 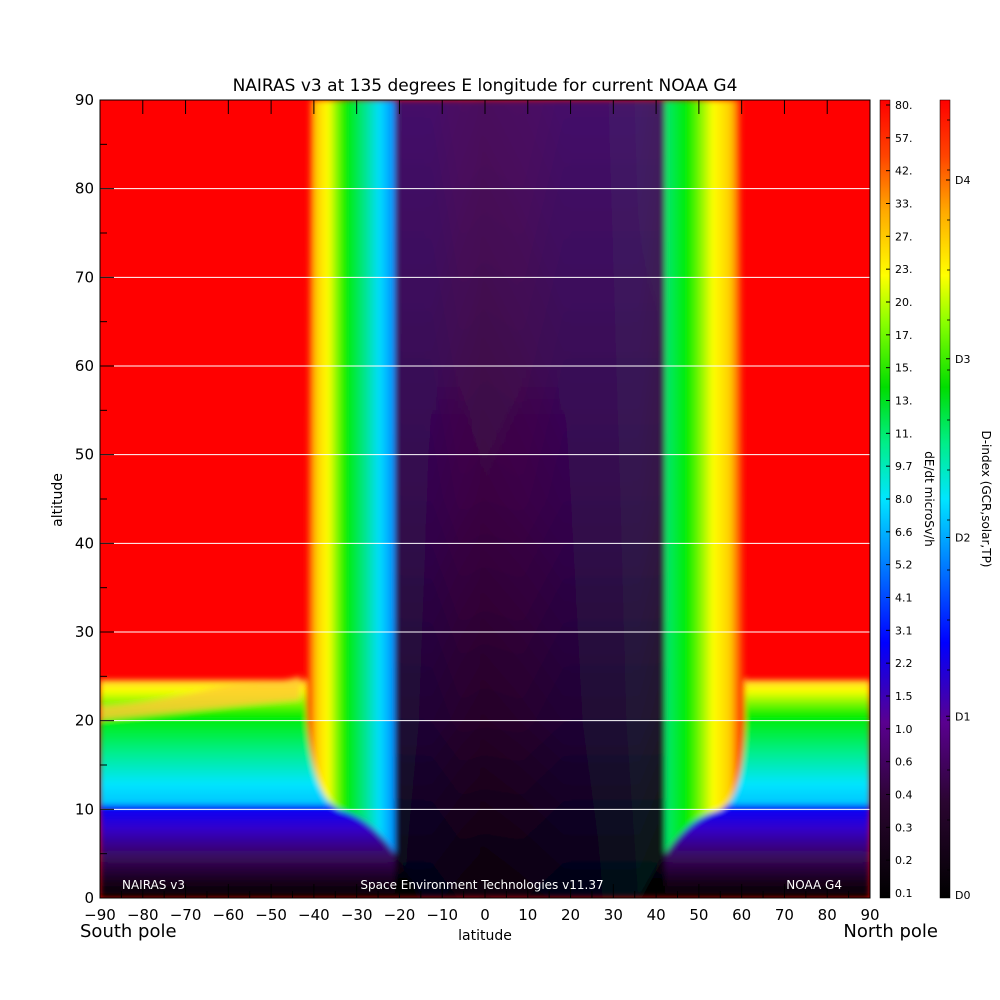 I want to click on y-tick-label: 50, so click(x=84, y=455).